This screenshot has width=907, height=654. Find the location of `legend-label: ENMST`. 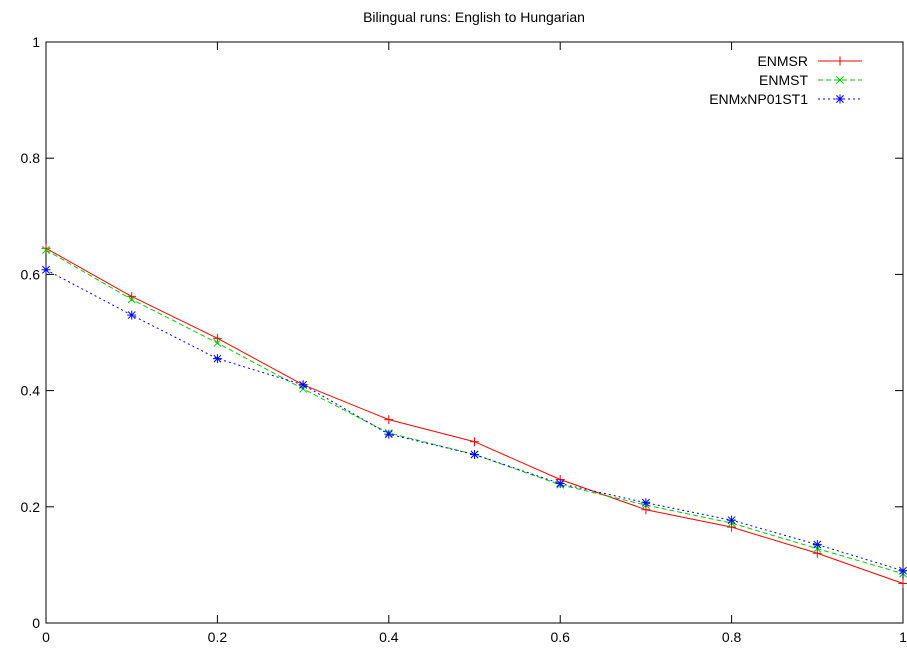

legend-label: ENMST is located at coordinates (783, 80).